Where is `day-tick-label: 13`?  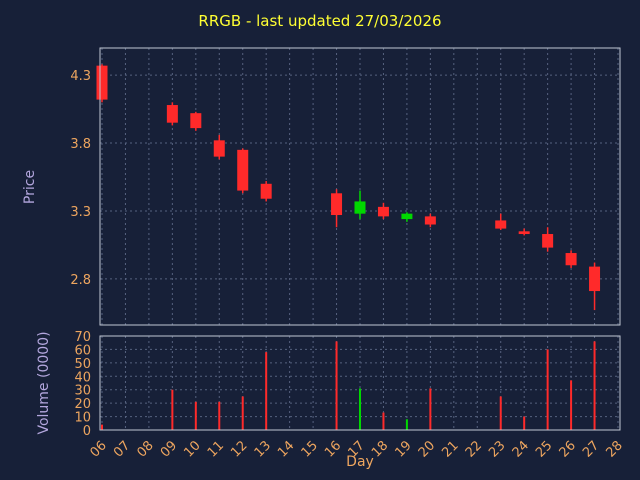
day-tick-label: 13 is located at coordinates (263, 449).